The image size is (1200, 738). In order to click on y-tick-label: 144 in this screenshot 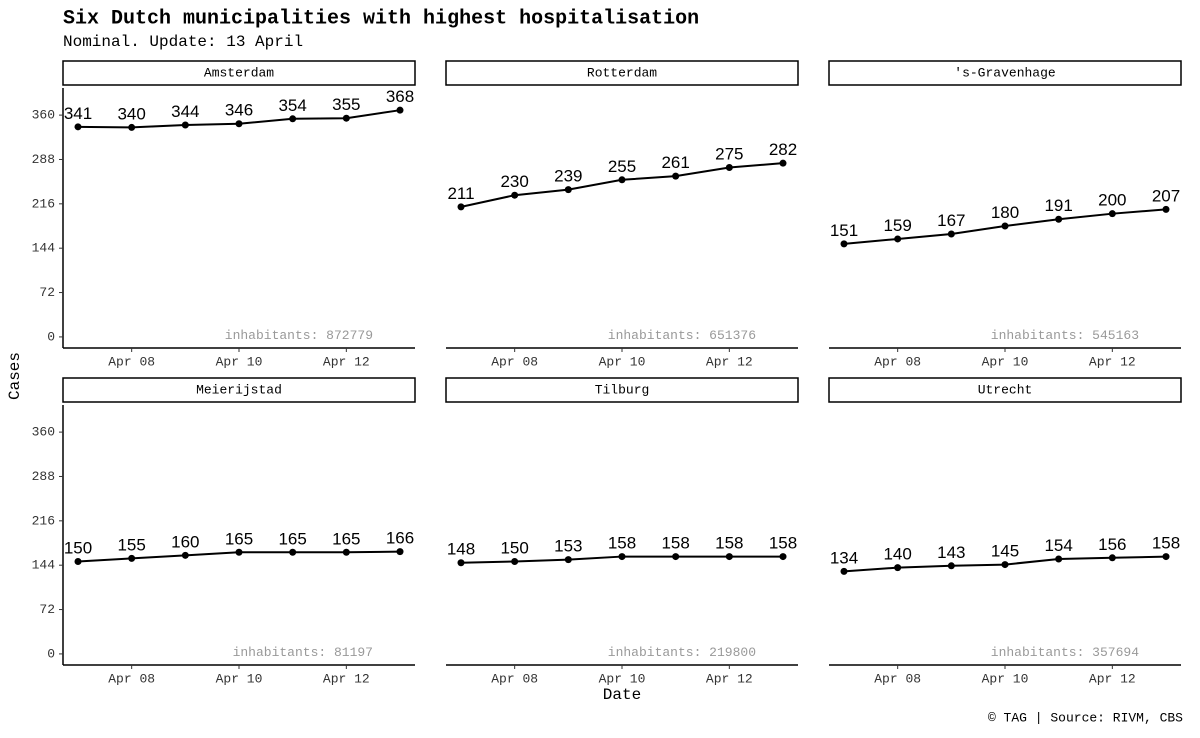, I will do `click(44, 565)`.